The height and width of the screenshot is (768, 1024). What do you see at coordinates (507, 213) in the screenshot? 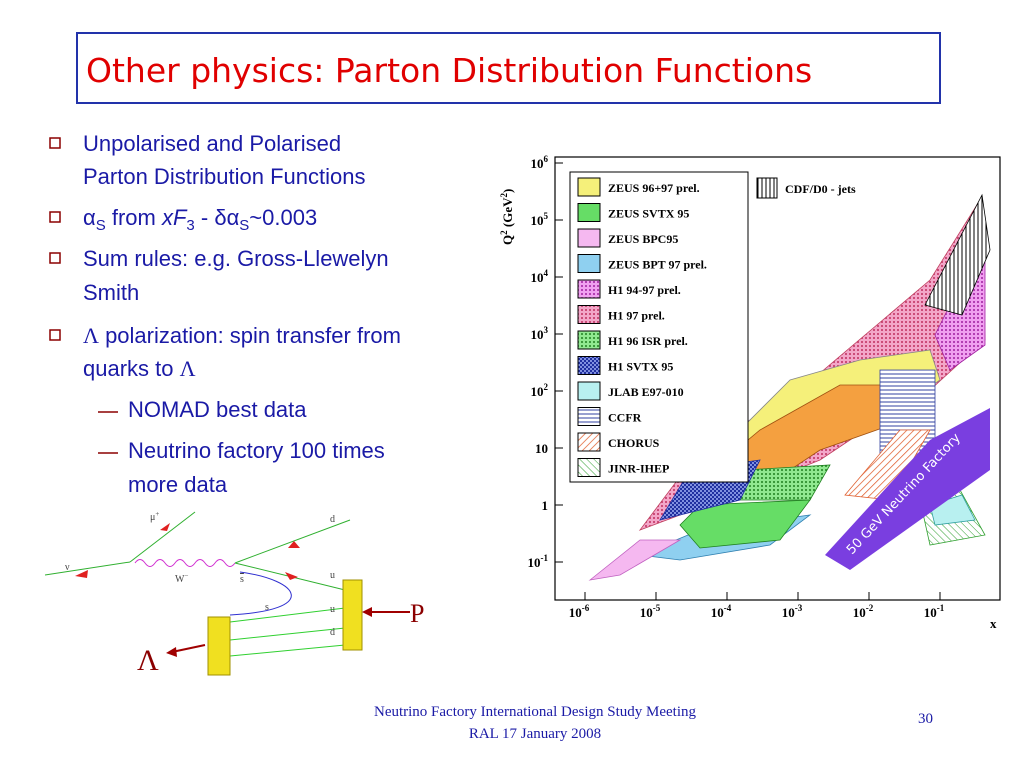
I see `run: (GeV` at bounding box center [507, 213].